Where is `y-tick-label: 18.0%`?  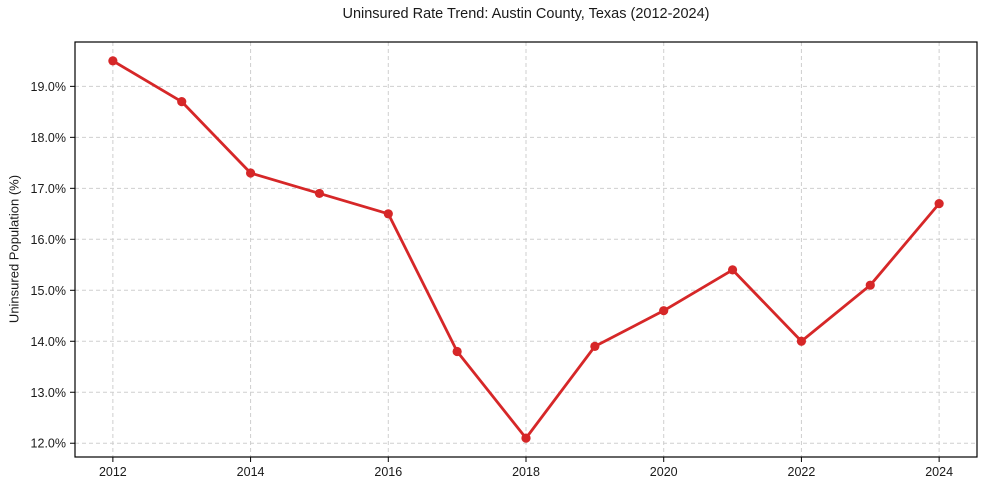 y-tick-label: 18.0% is located at coordinates (48, 138).